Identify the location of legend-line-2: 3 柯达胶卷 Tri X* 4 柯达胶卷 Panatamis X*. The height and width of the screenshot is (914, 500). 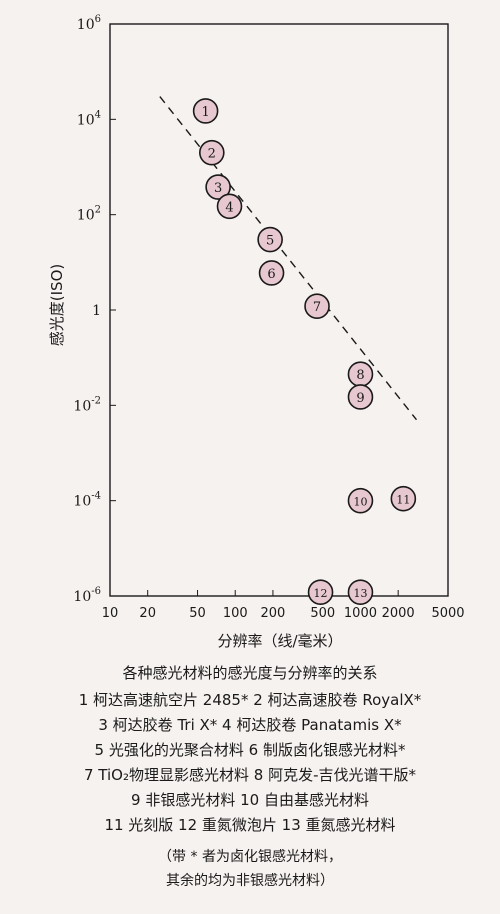
(250, 725).